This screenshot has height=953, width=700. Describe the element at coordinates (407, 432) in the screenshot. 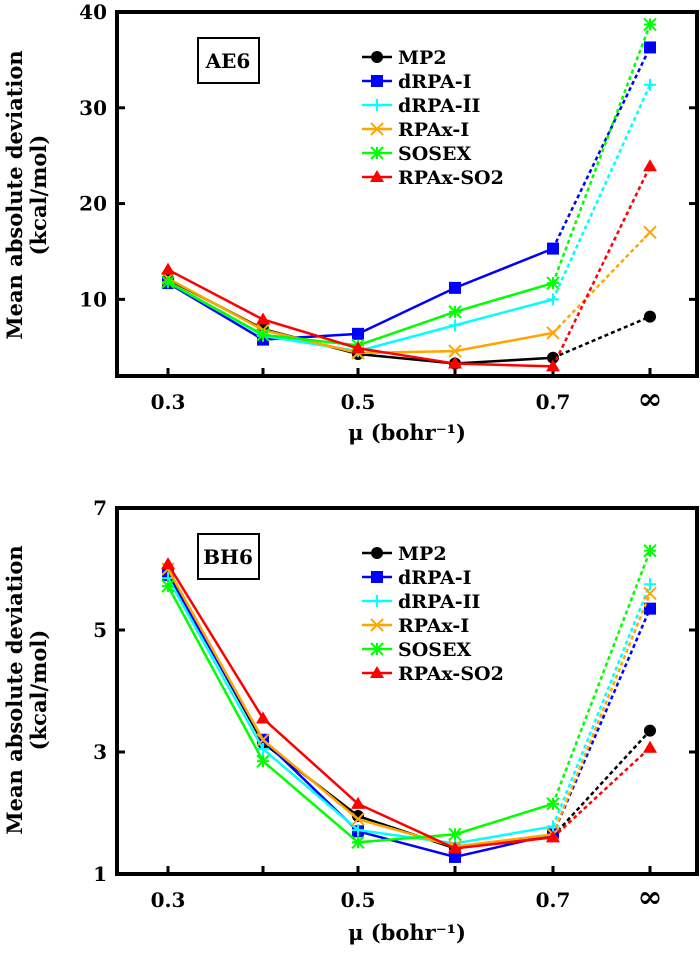

I see `x-axis-label: μ (bohr⁻¹)` at that location.